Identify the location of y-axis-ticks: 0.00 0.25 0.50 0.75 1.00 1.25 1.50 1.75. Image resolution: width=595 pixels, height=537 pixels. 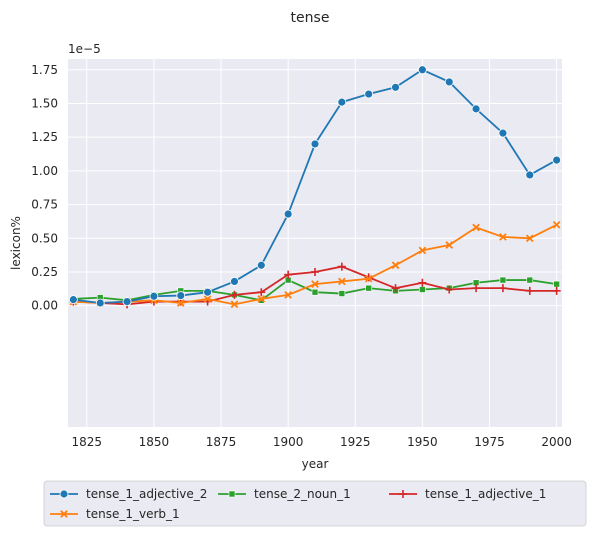
(44, 188).